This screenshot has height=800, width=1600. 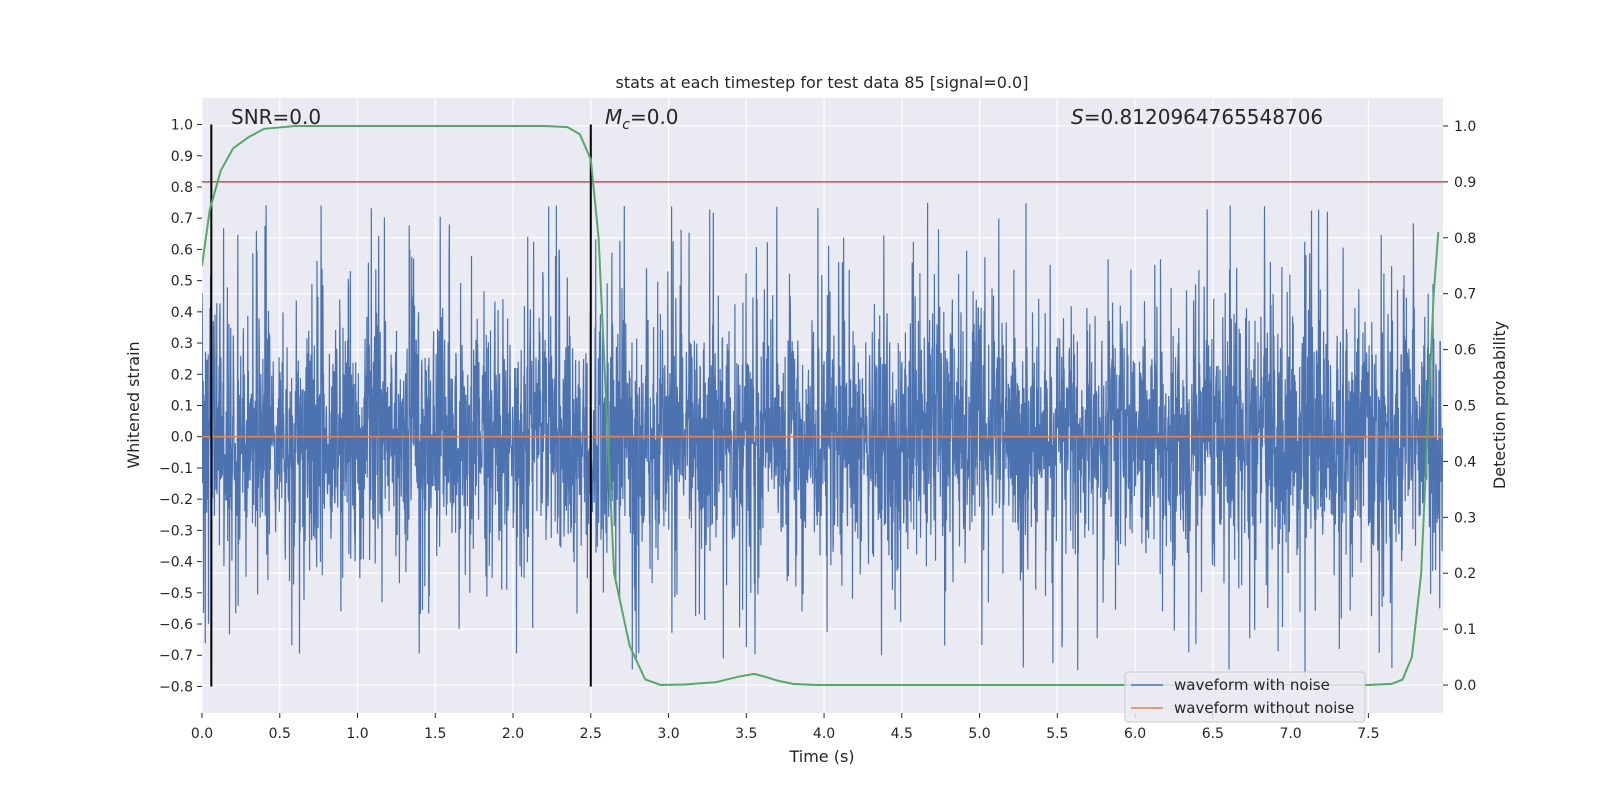 What do you see at coordinates (1252, 685) in the screenshot?
I see `legend-label-noise: waveform with noise` at bounding box center [1252, 685].